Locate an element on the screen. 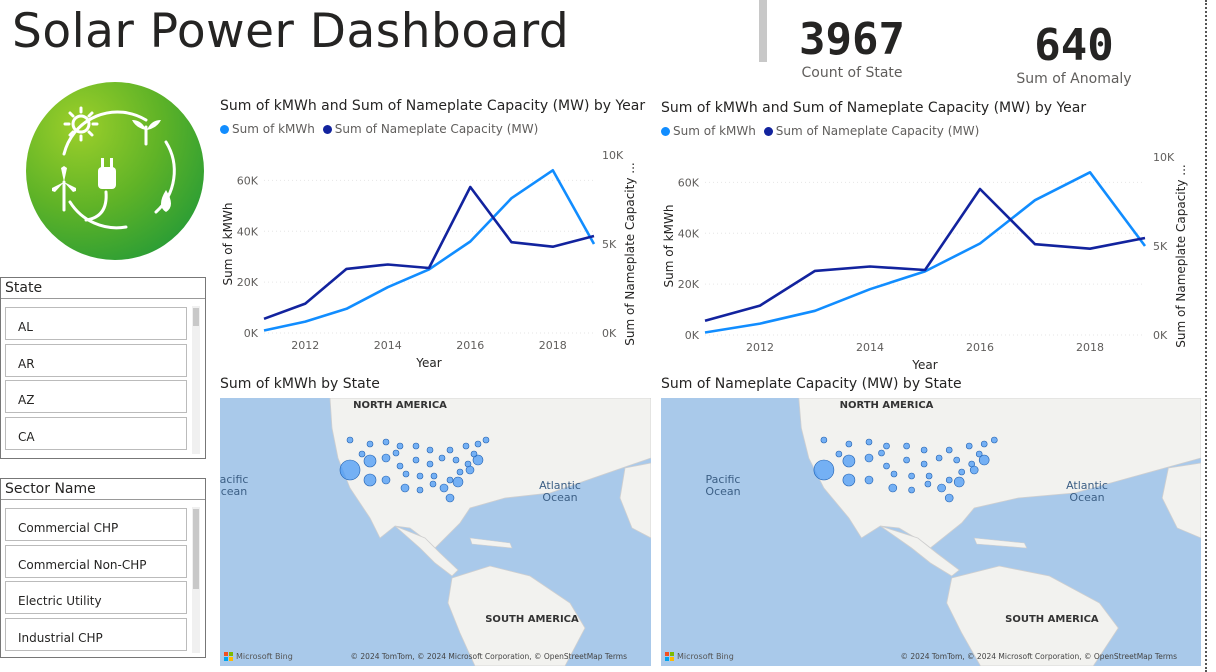  state-option-ca: CA is located at coordinates (96, 433).